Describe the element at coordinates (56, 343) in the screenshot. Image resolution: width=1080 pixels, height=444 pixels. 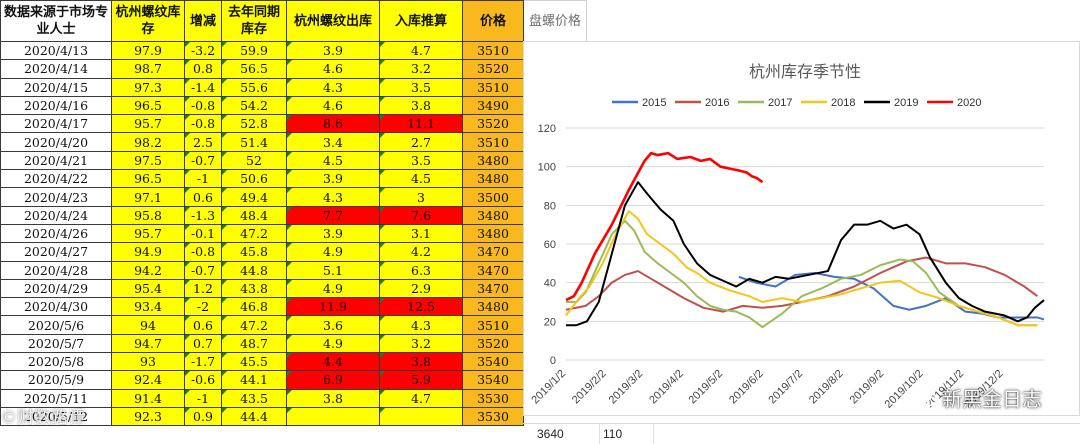
I see `cell-date: 2020/5/7` at that location.